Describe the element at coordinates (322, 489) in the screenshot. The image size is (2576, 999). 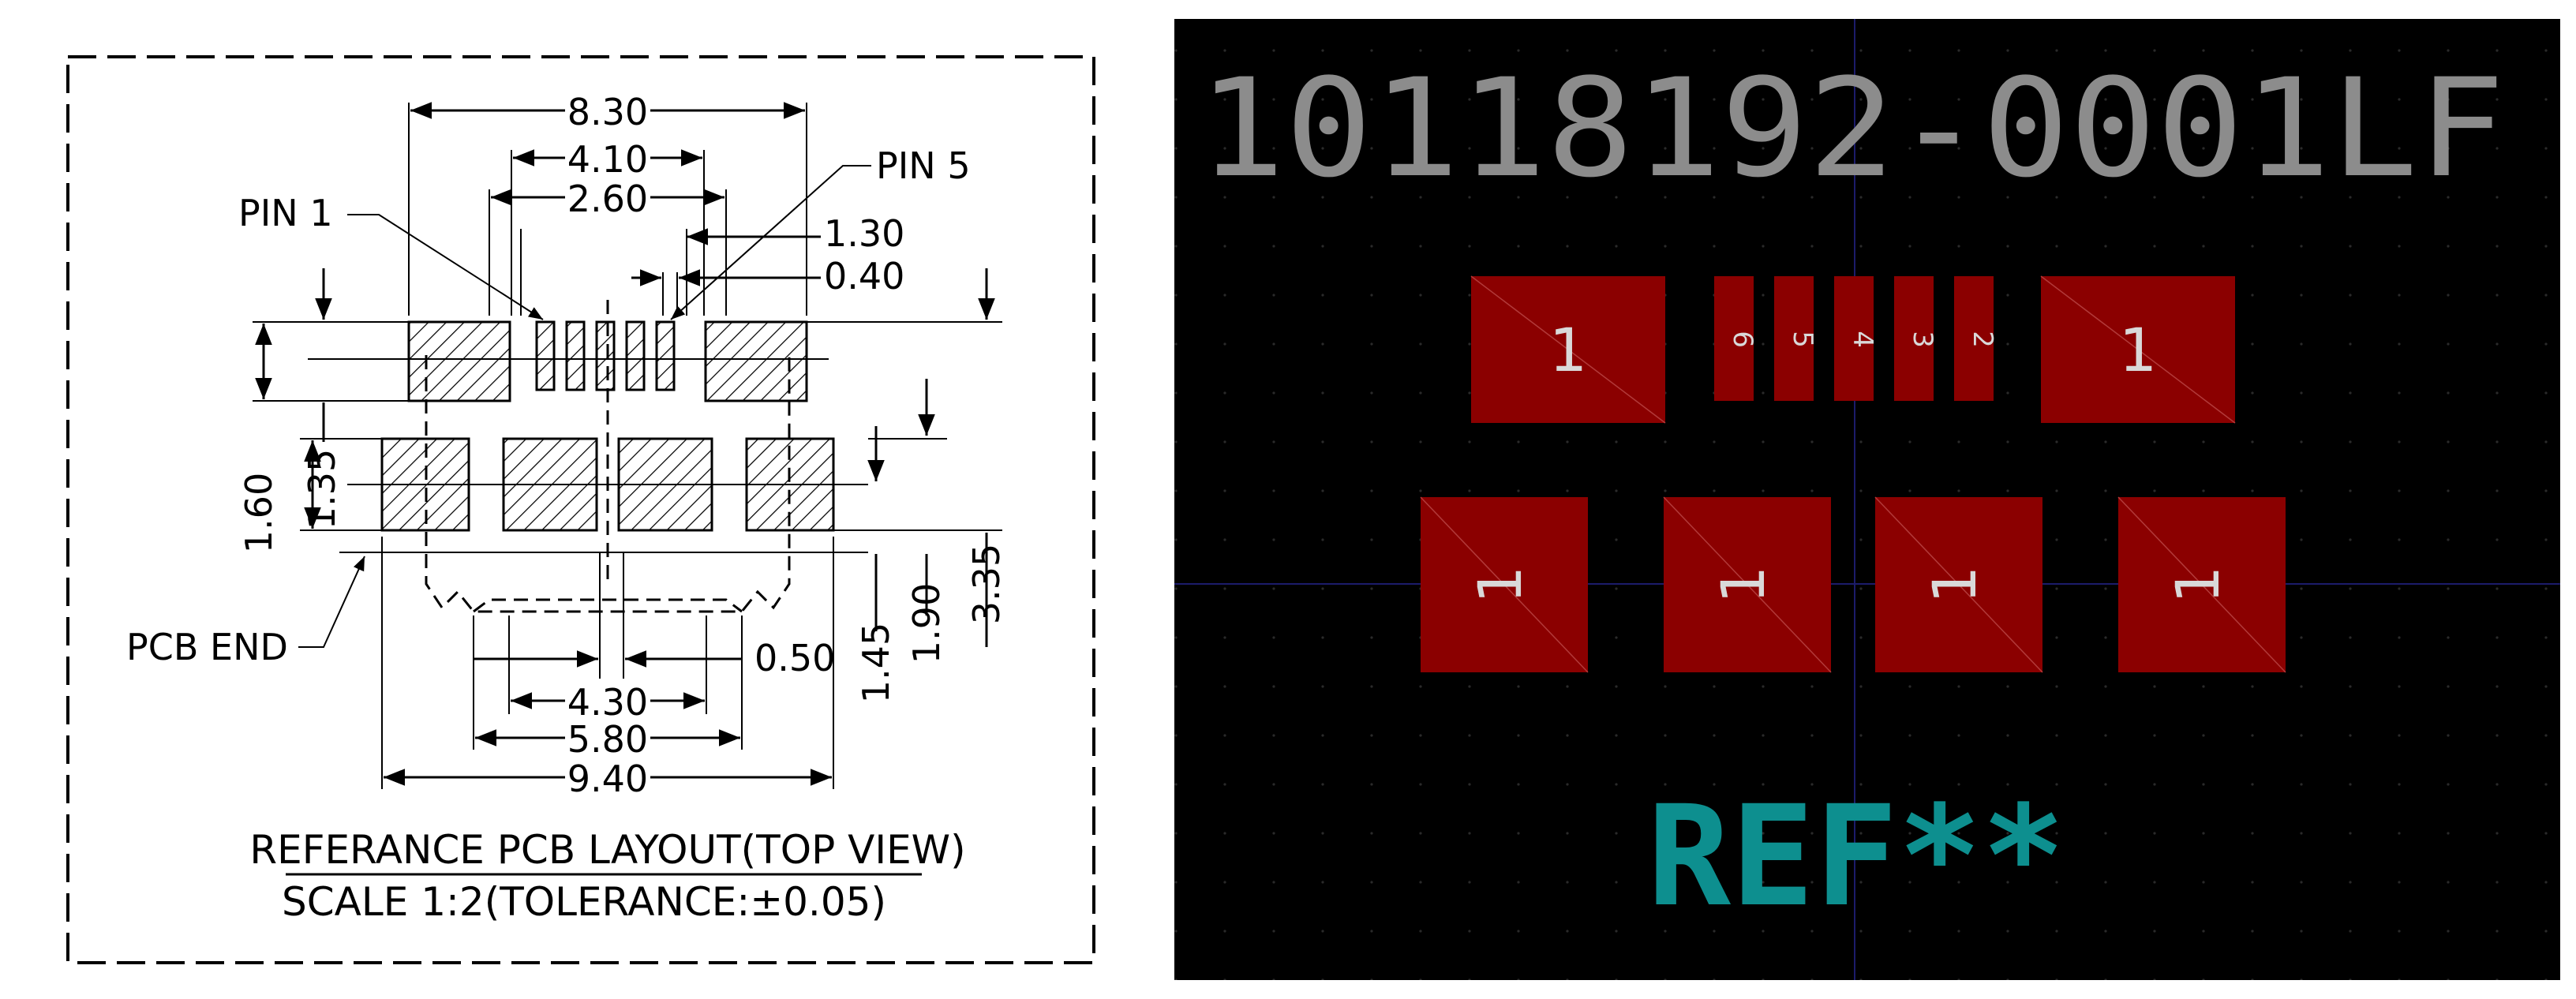
I see `dim-1-35: 1.35` at that location.